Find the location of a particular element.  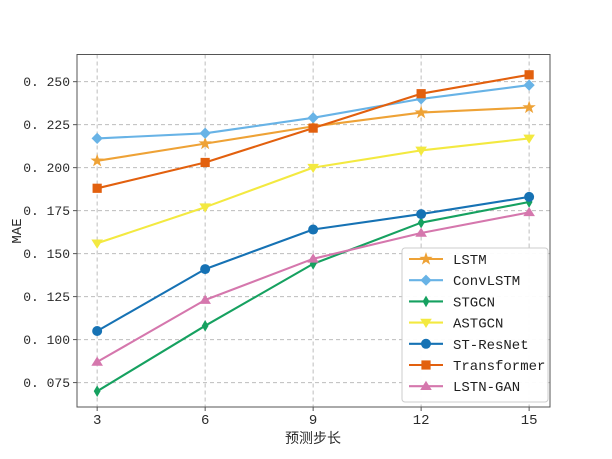

y-tick-label: 0. 125 is located at coordinates (46, 297).